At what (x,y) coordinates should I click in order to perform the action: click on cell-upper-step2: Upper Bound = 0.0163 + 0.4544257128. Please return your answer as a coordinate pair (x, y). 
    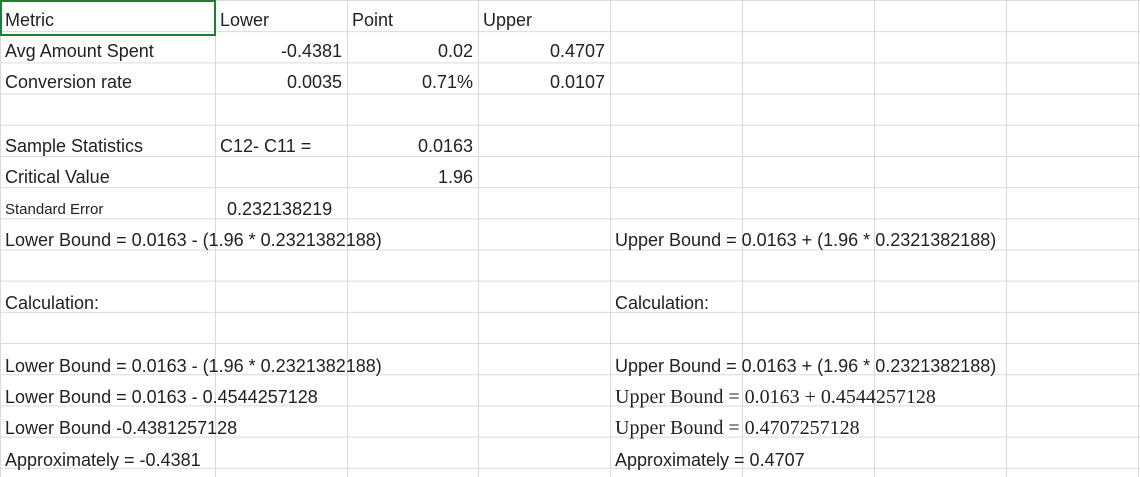
    Looking at the image, I should click on (775, 397).